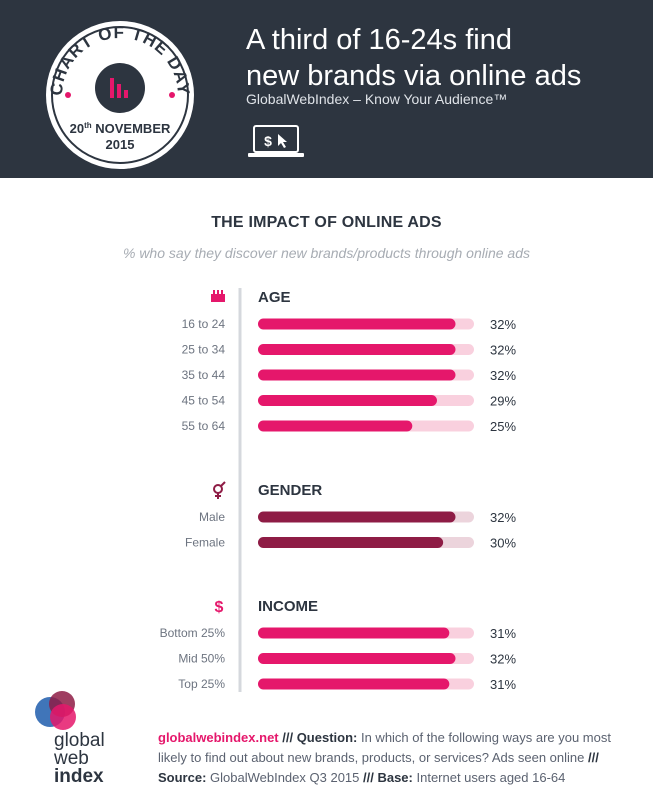  Describe the element at coordinates (204, 324) in the screenshot. I see `category-label: 16 to 24` at that location.